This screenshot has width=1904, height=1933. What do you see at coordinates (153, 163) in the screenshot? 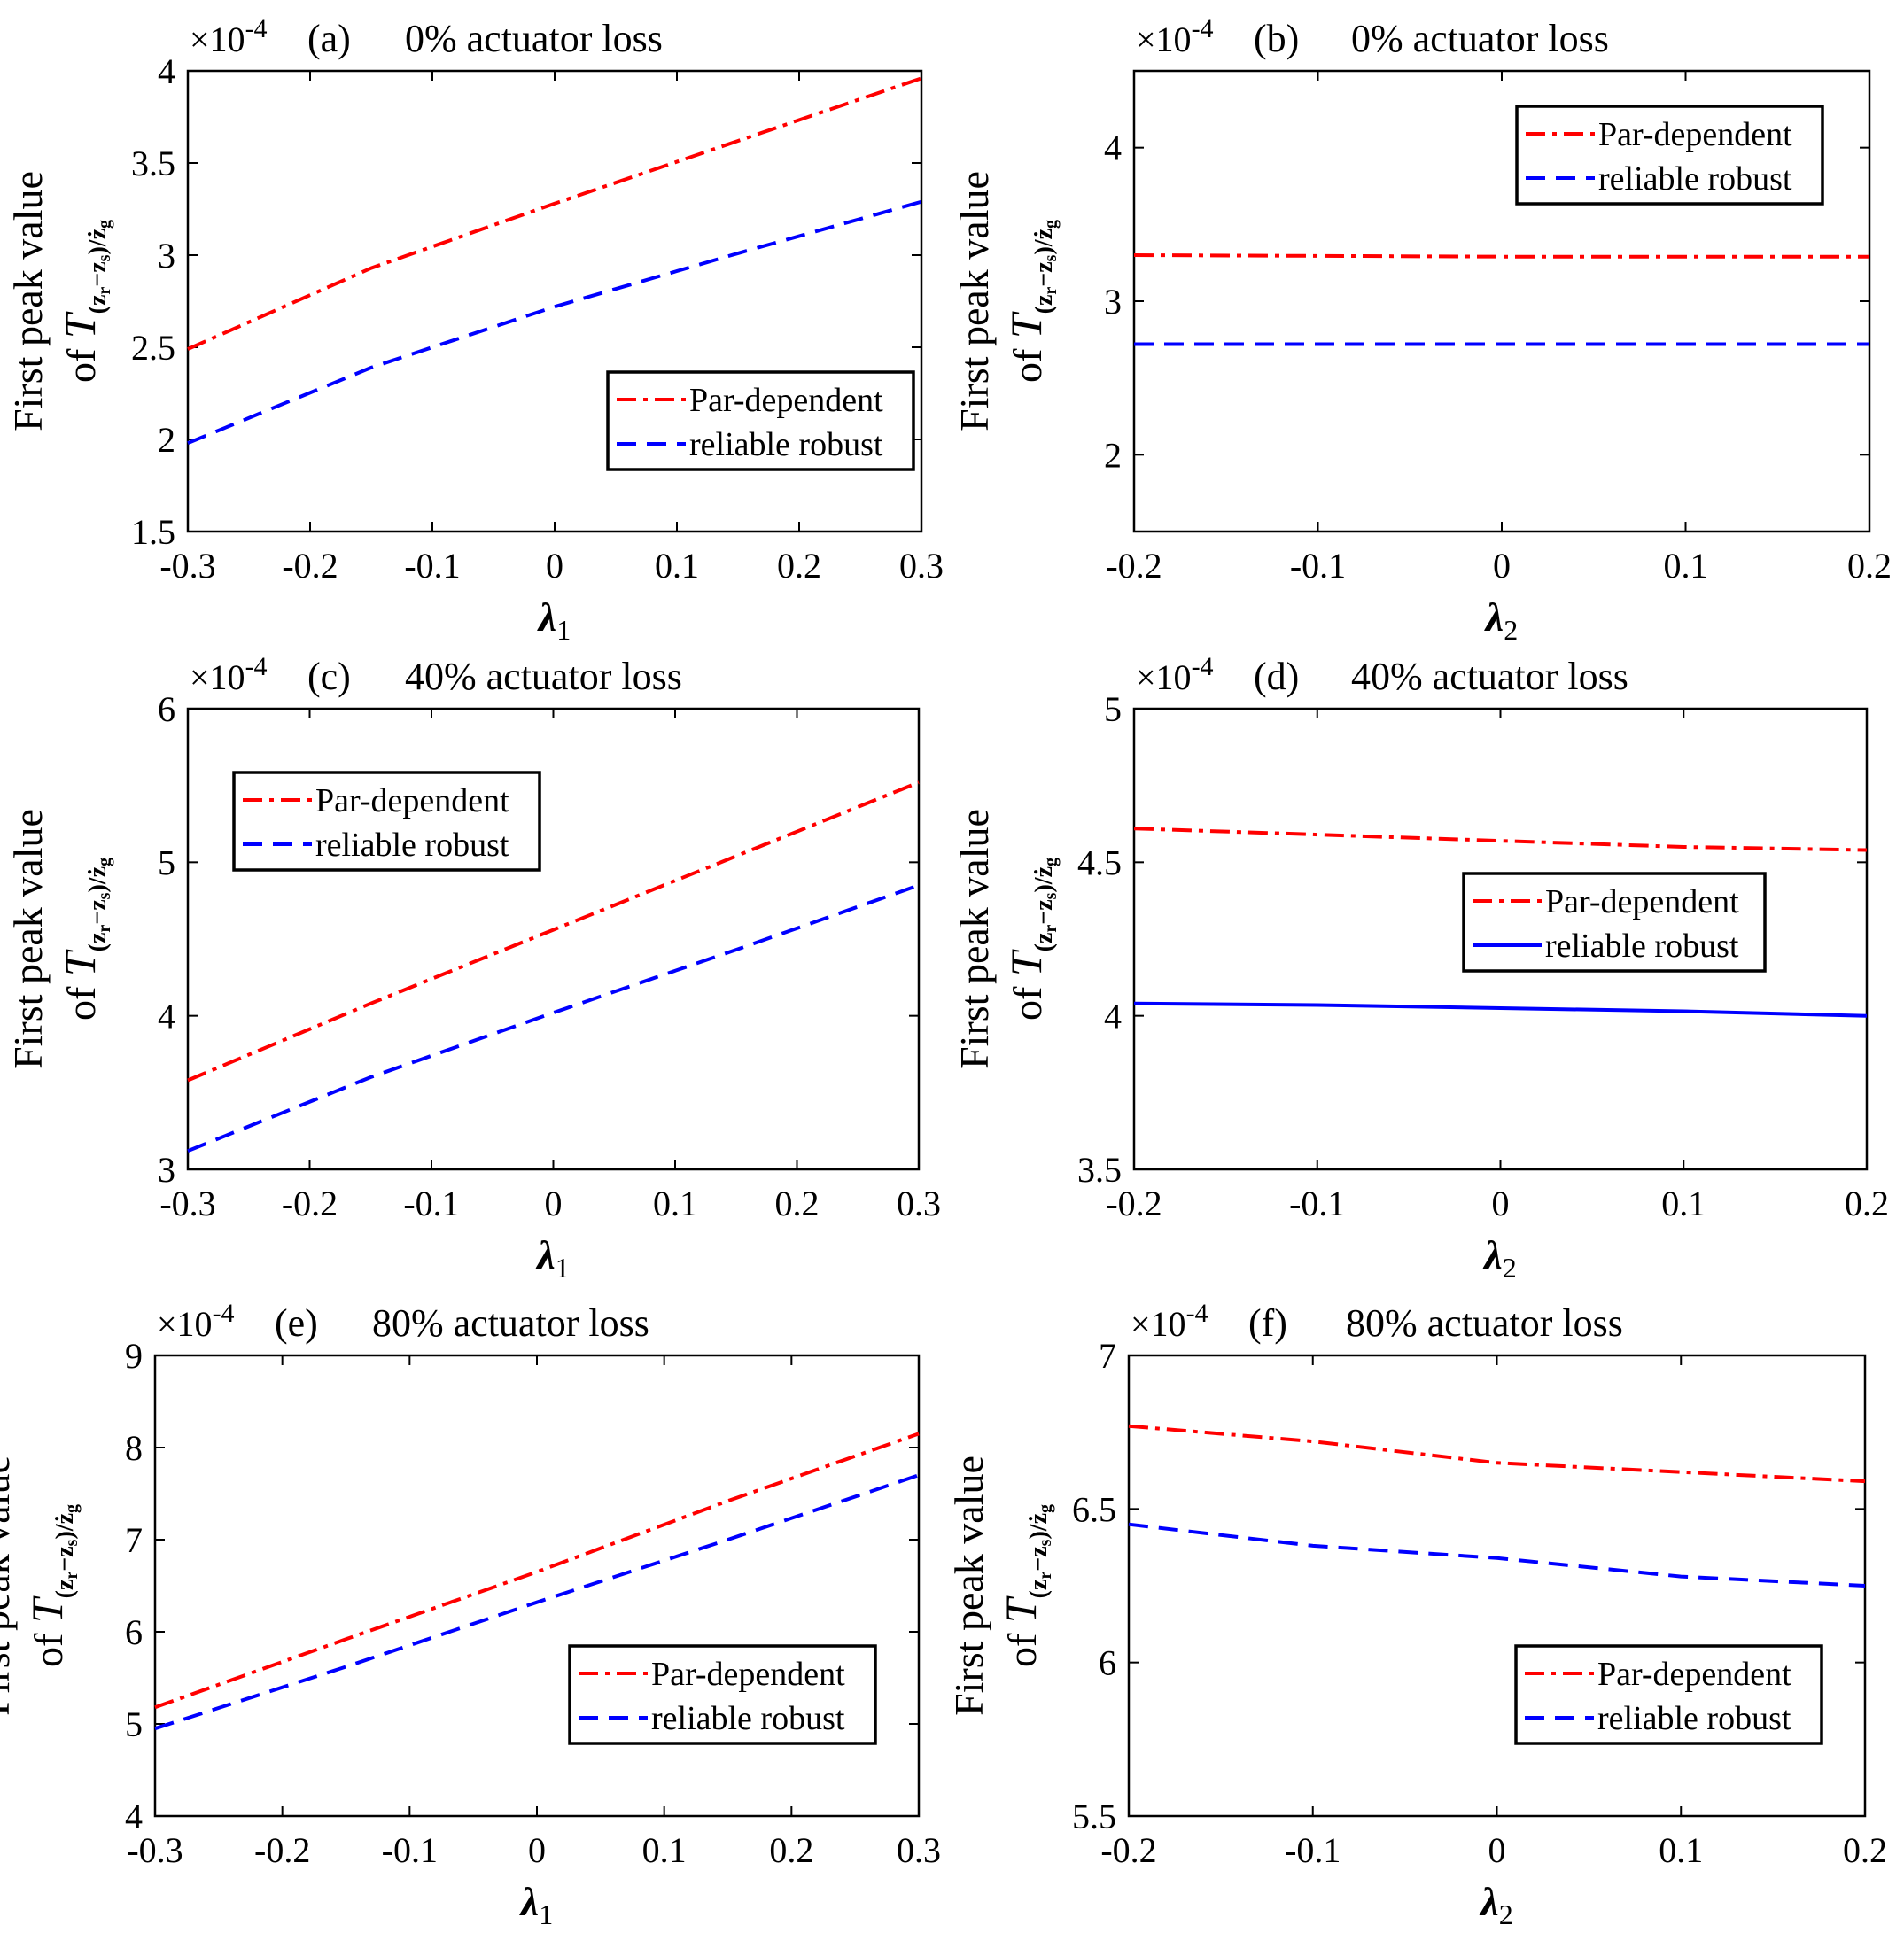
I see `y-tick-label: 3.5` at bounding box center [153, 163].